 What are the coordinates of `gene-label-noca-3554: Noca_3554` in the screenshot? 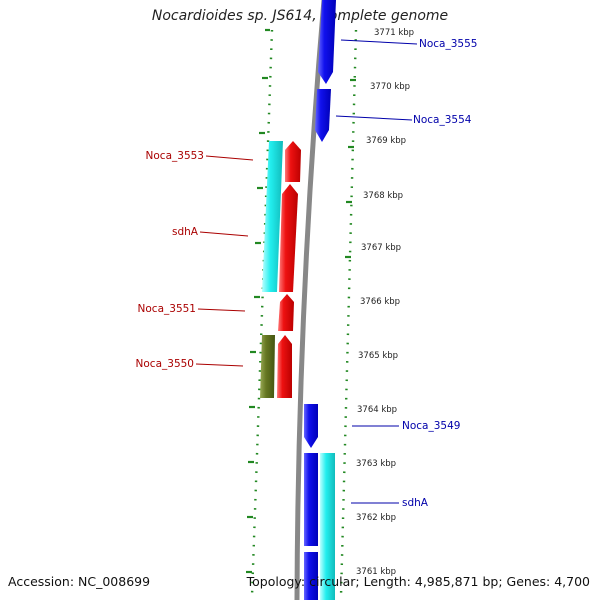 It's located at (442, 120).